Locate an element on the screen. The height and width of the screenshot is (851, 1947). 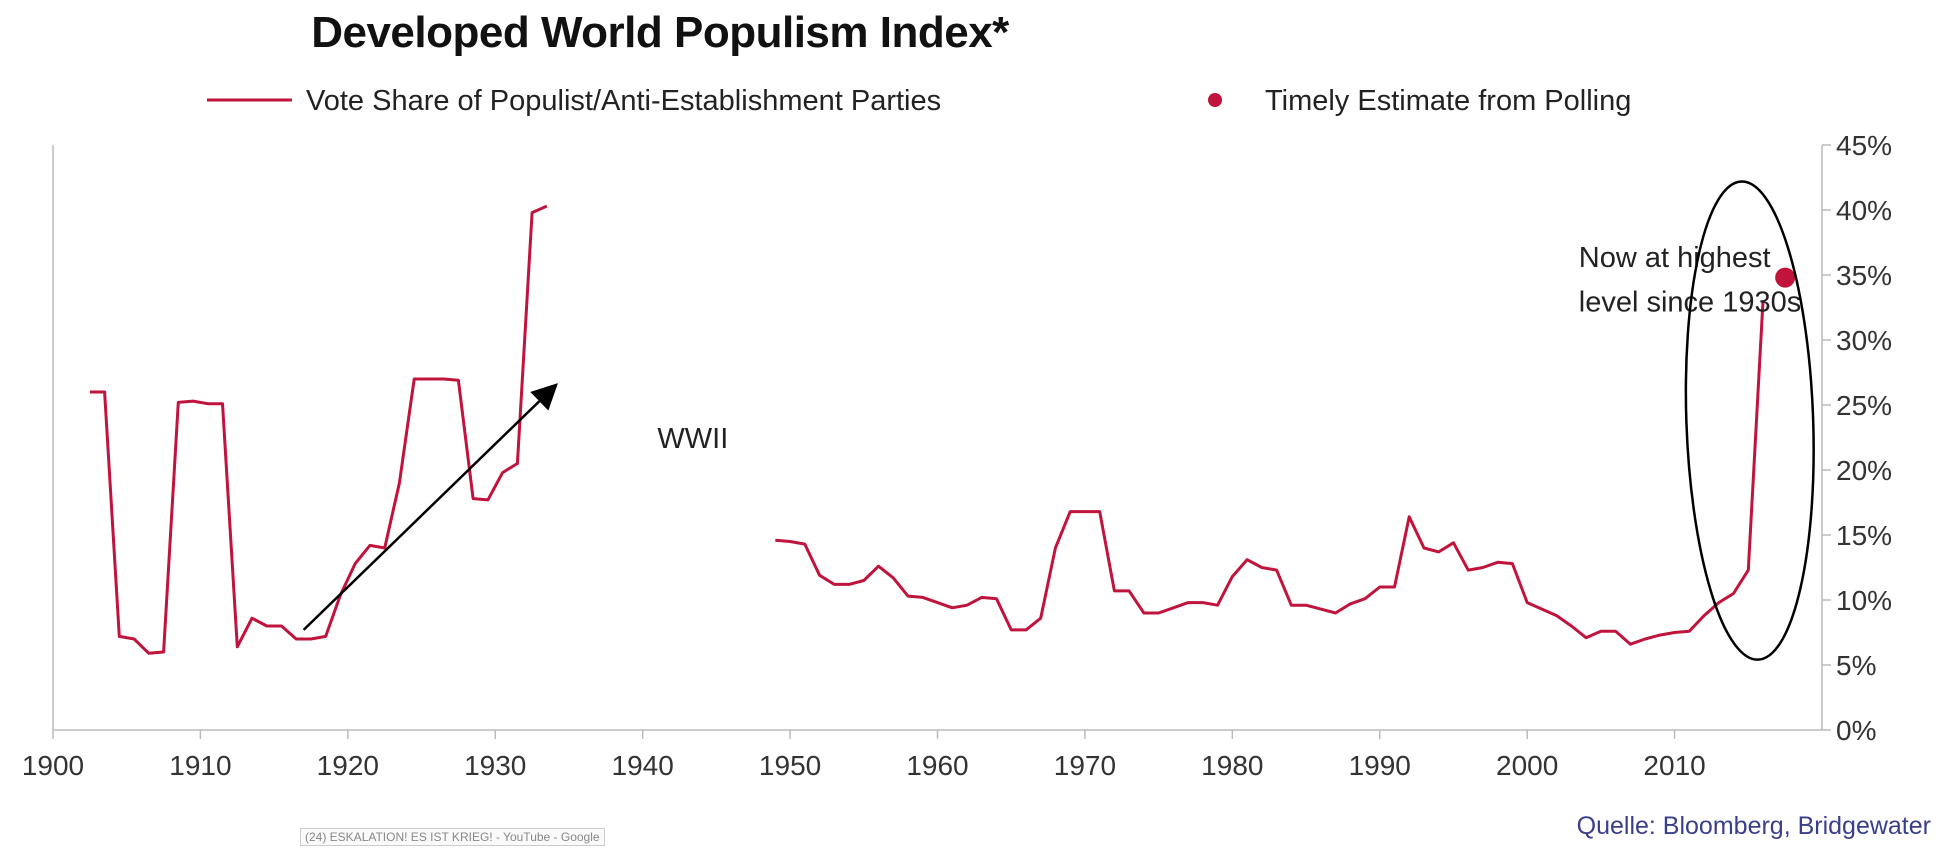
chart-title: Developed World Populism Index* is located at coordinates (660, 32).